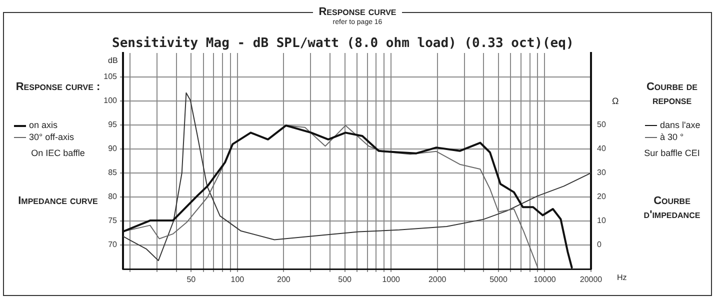 The width and height of the screenshot is (715, 298). Describe the element at coordinates (601, 173) in the screenshot. I see `y2-tick-label: 30` at that location.